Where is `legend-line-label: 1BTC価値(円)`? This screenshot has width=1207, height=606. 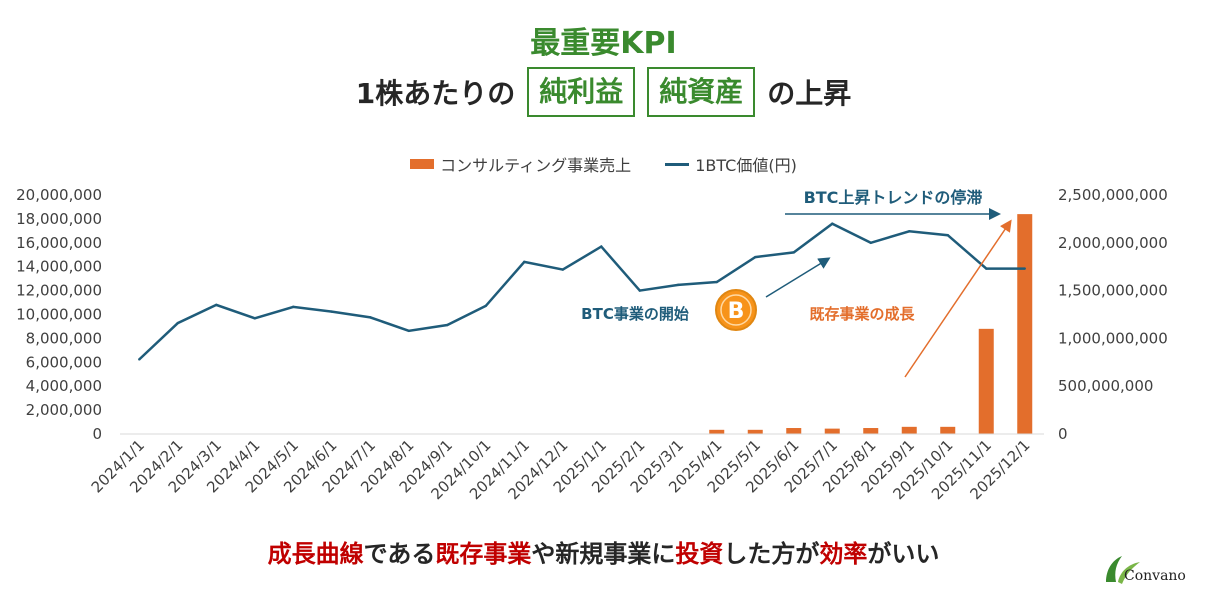
legend-line-label: 1BTC価値(円) is located at coordinates (746, 165).